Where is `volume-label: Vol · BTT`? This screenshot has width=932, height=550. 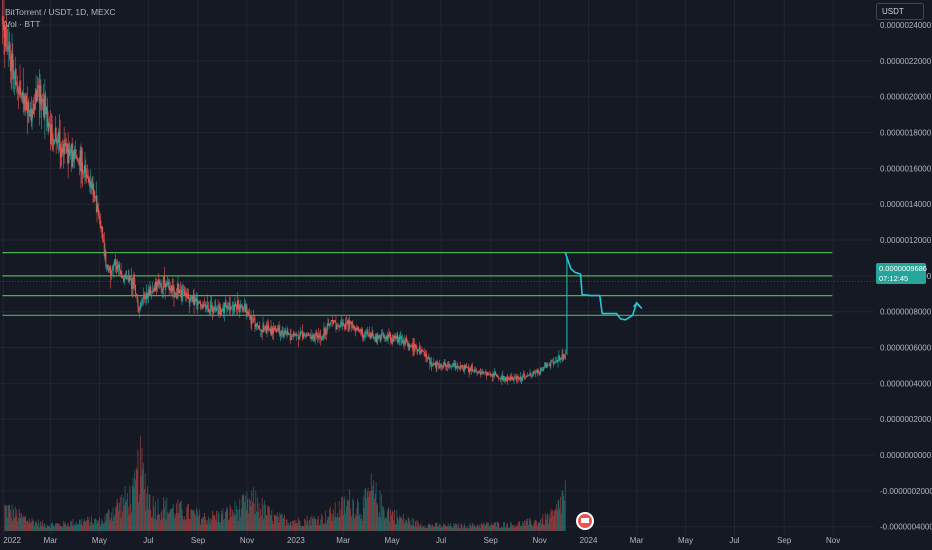
volume-label: Vol · BTT is located at coordinates (23, 24).